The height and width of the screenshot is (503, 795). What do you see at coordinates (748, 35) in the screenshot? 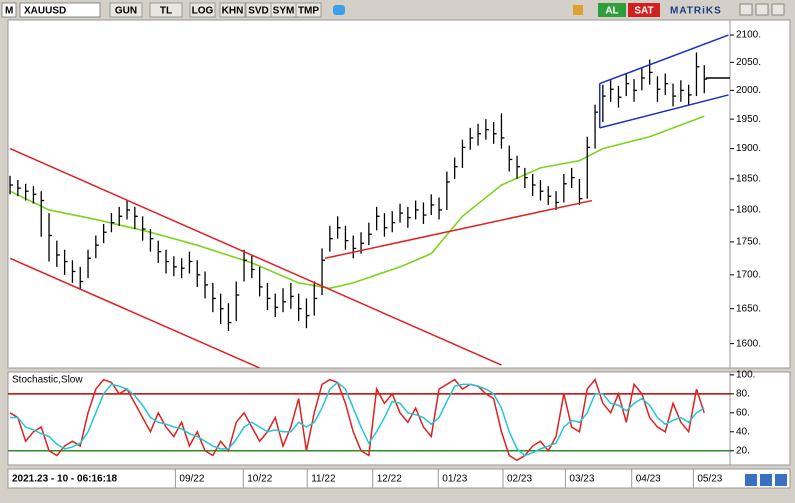
I see `y-tick-label: 2100.` at bounding box center [748, 35].